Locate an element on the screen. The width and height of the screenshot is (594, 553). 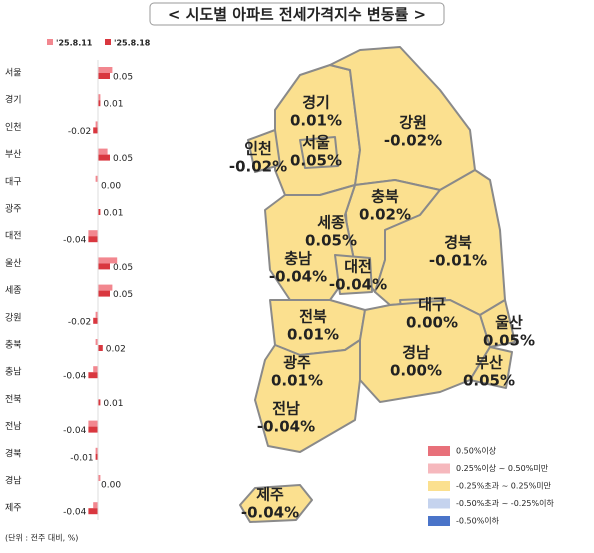
legend-label: 0.50%이상 is located at coordinates (476, 451).